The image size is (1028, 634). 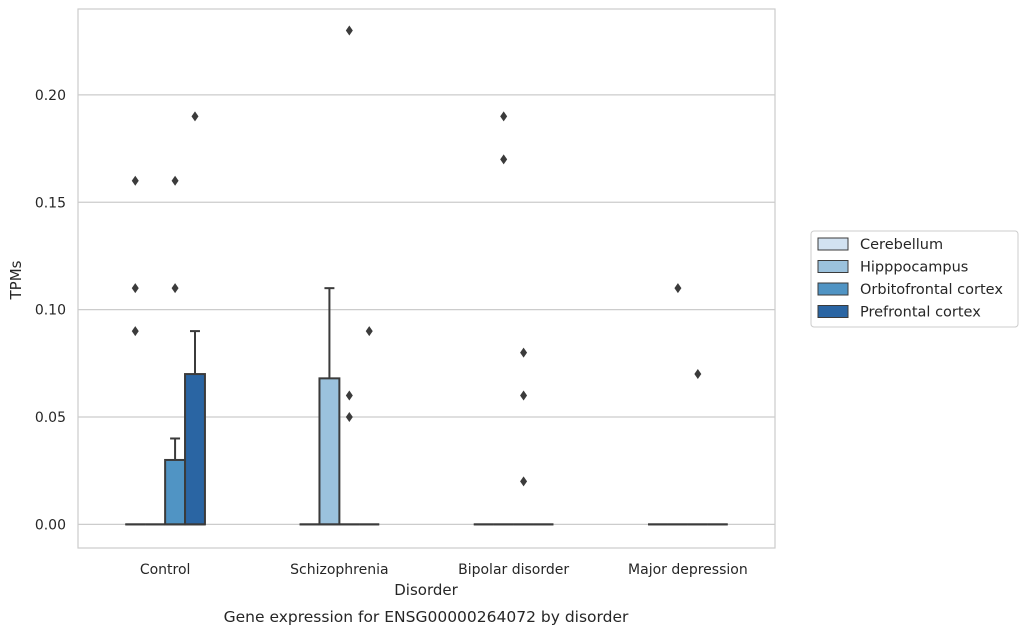 I want to click on y-tick-label: 0.10, so click(x=50, y=311).